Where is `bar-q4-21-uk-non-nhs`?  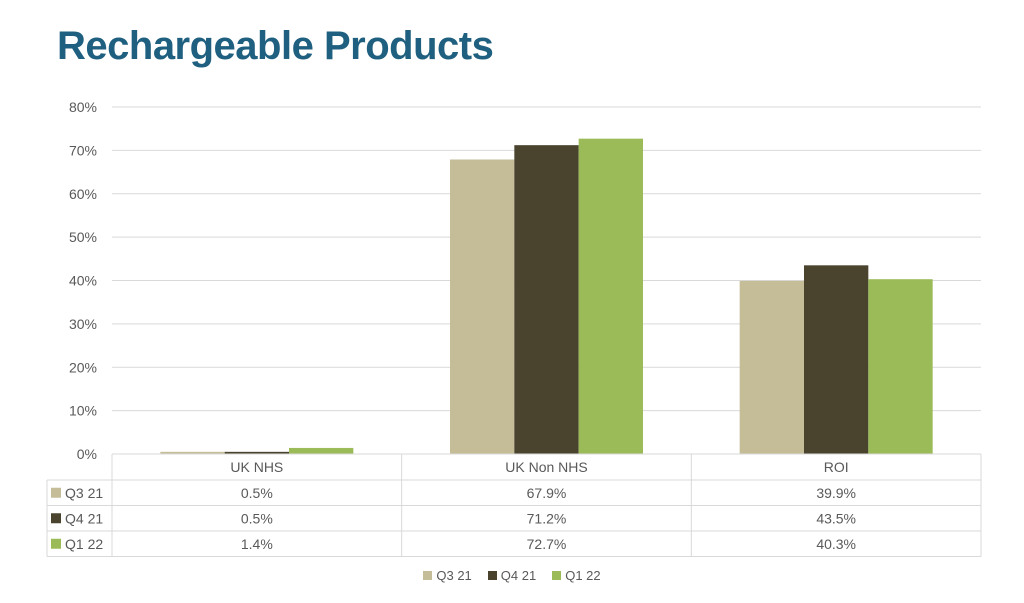
bar-q4-21-uk-non-nhs is located at coordinates (546, 300).